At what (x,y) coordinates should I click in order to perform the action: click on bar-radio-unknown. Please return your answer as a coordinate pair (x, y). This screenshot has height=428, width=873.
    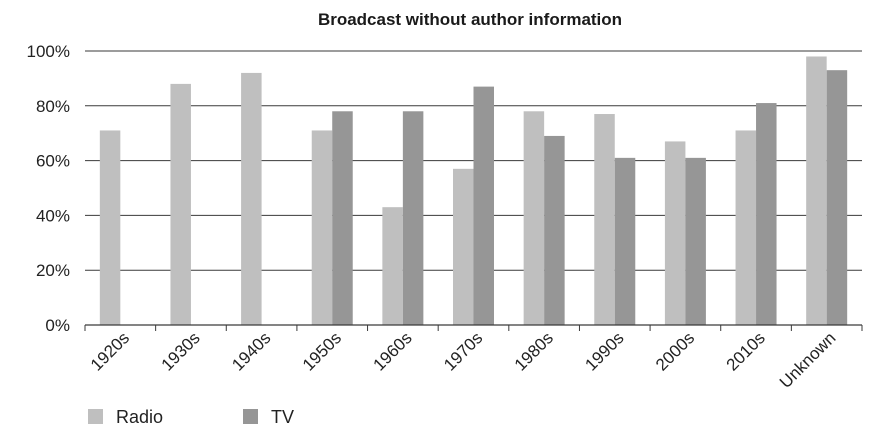
    Looking at the image, I should click on (816, 190).